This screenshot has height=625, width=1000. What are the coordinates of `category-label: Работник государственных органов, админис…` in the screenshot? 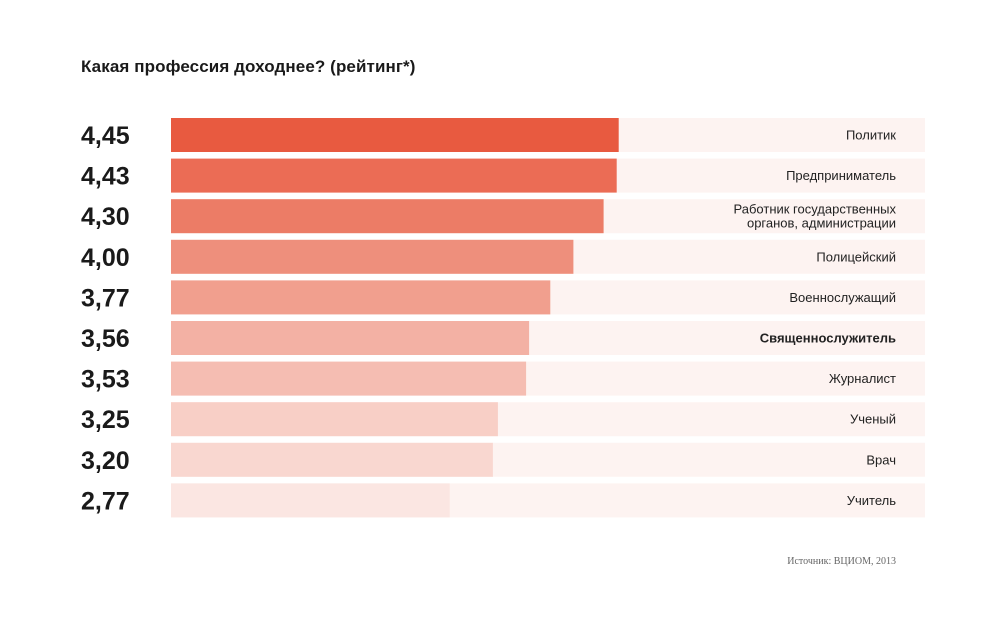 It's located at (815, 216).